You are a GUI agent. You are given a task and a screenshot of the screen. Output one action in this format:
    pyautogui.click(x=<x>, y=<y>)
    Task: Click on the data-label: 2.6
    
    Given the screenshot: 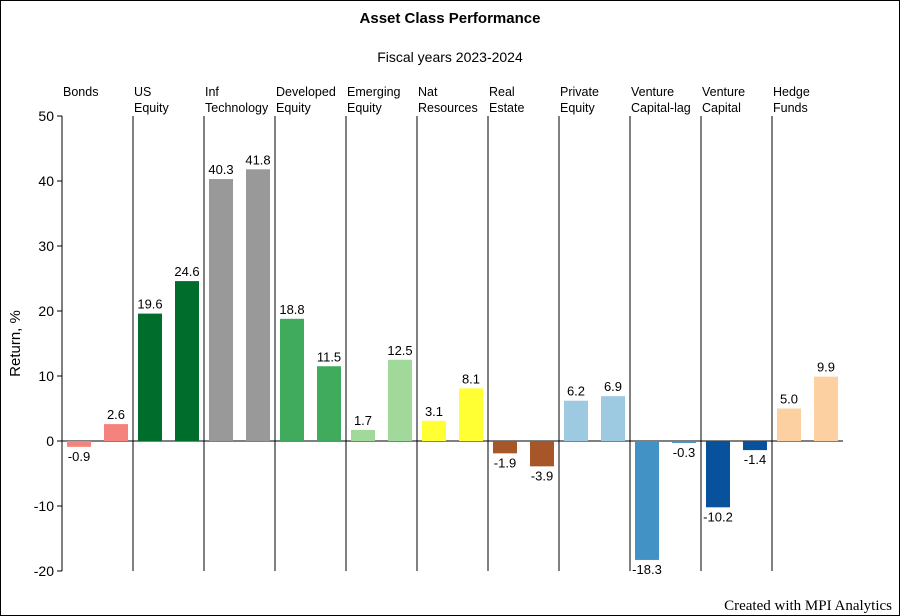 What is the action you would take?
    pyautogui.click(x=116, y=414)
    